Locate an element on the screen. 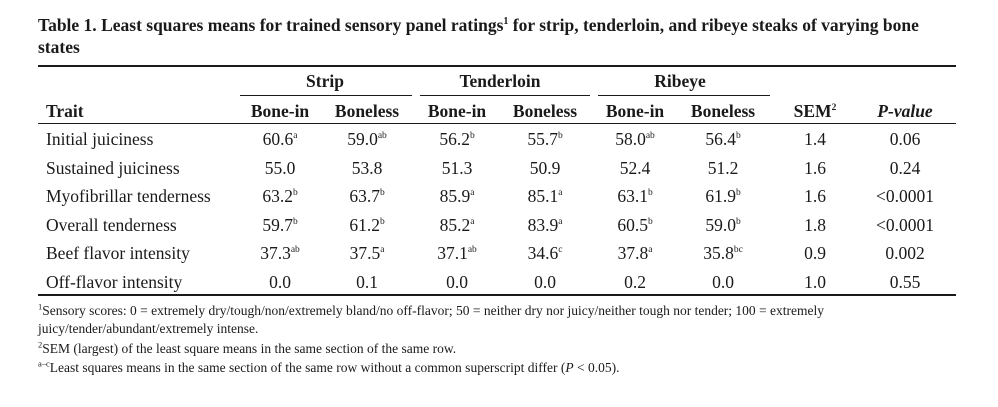 This screenshot has width=998, height=407. table-cell: 0.002 is located at coordinates (905, 253).